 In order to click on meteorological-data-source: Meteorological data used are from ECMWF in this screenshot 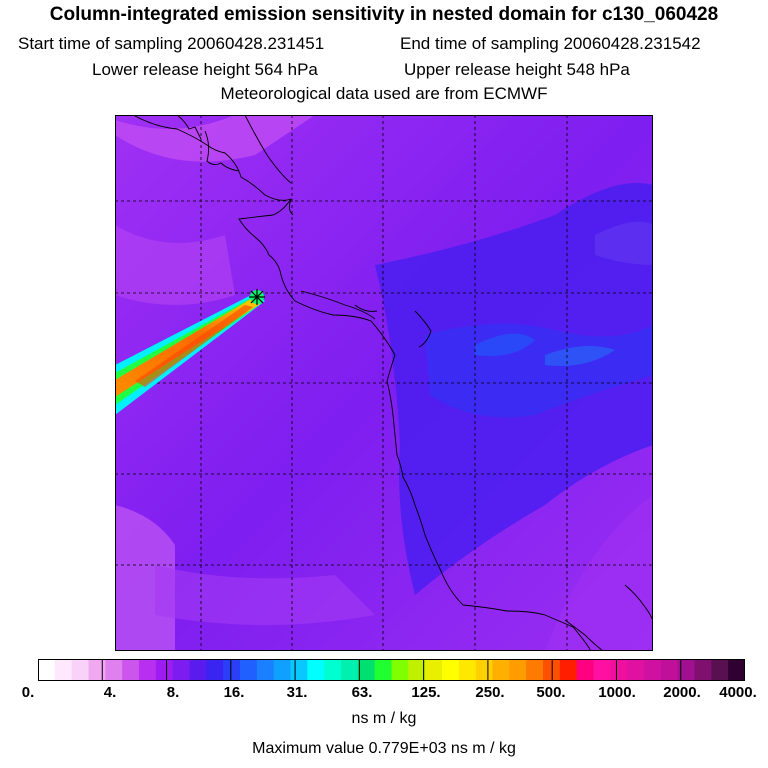, I will do `click(384, 93)`.